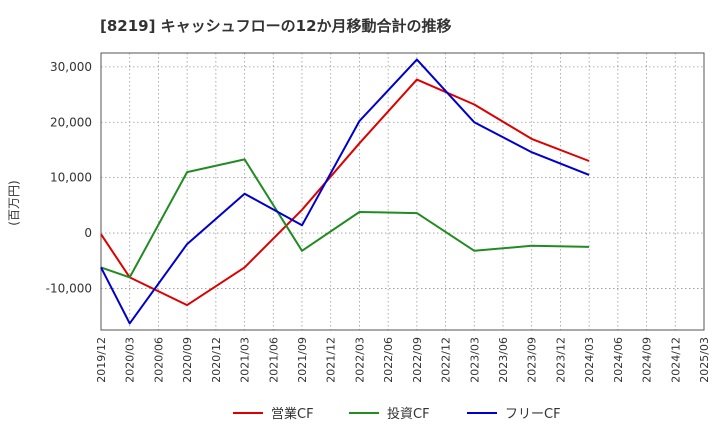 The image size is (720, 444). What do you see at coordinates (704, 360) in the screenshot?
I see `x-tick-label: 2025/03` at bounding box center [704, 360].